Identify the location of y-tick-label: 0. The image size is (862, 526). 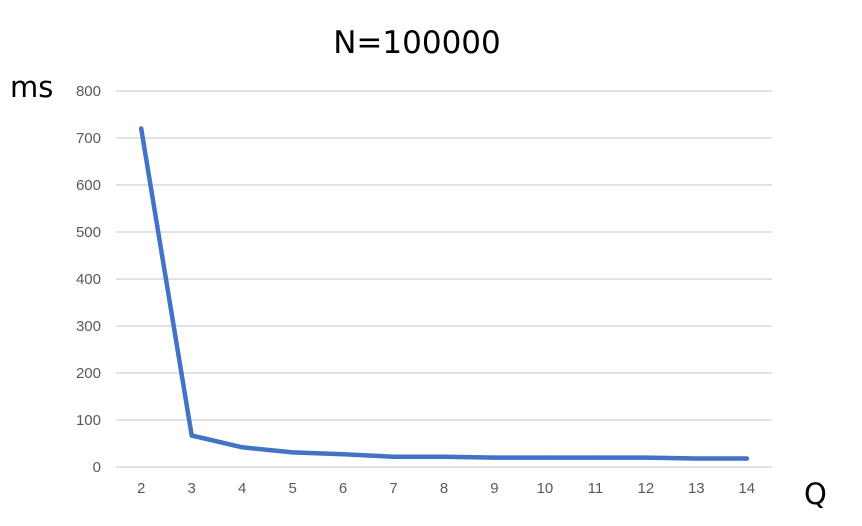
(97, 467).